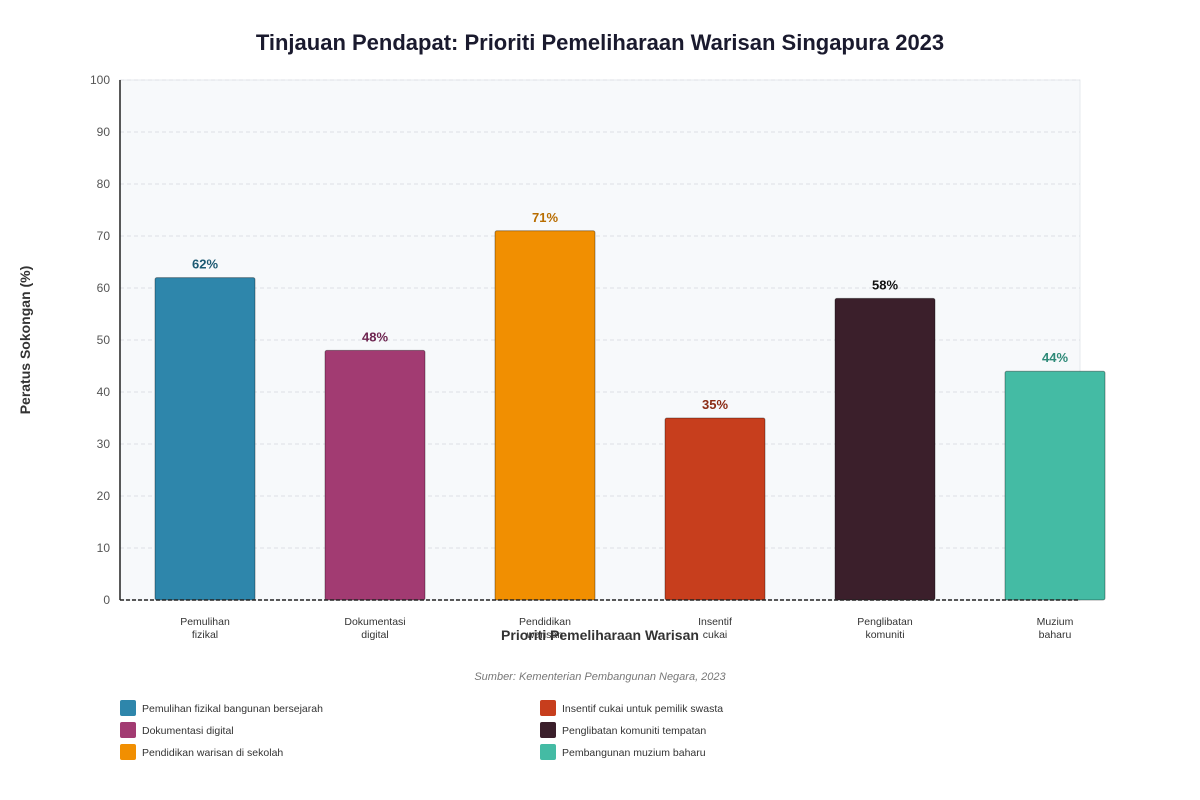 This screenshot has height=800, width=1200. What do you see at coordinates (212, 753) in the screenshot?
I see `legend-label: Pendidikan warisan di sekolah` at bounding box center [212, 753].